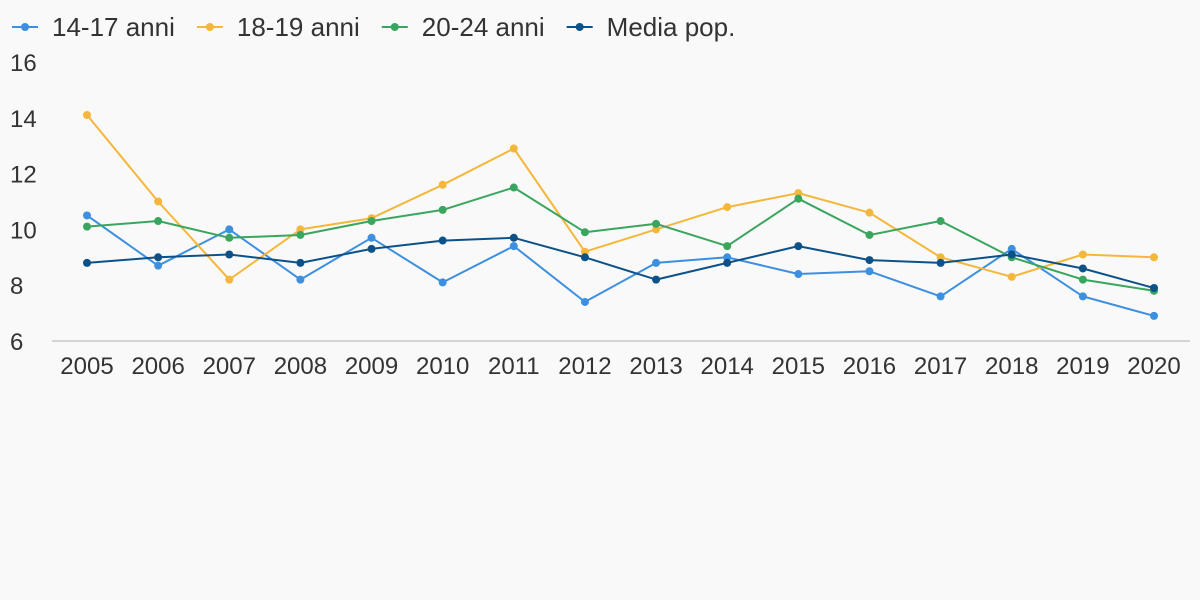 The image size is (1200, 600). What do you see at coordinates (157, 366) in the screenshot?
I see `x-tick-label: 2006` at bounding box center [157, 366].